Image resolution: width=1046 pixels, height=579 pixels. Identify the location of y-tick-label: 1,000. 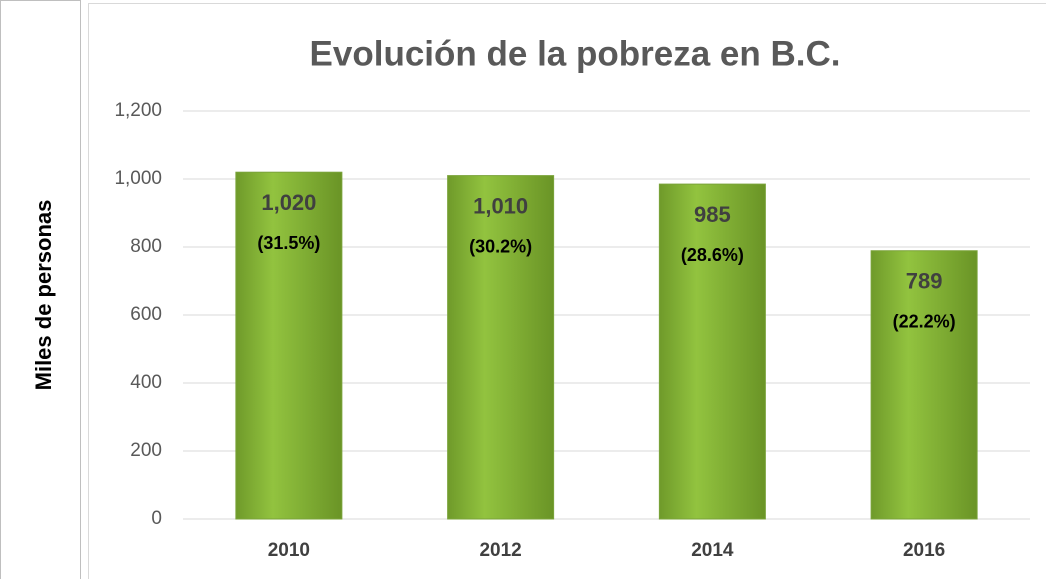
(138, 178).